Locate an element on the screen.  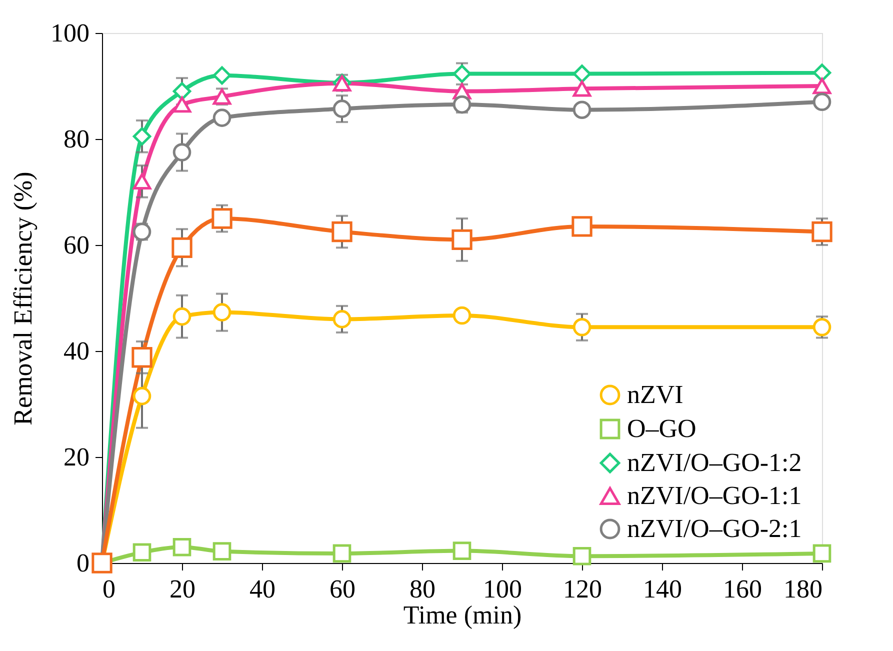
y-axis-title: Removal Efficiency (%) is located at coordinates (23, 299).